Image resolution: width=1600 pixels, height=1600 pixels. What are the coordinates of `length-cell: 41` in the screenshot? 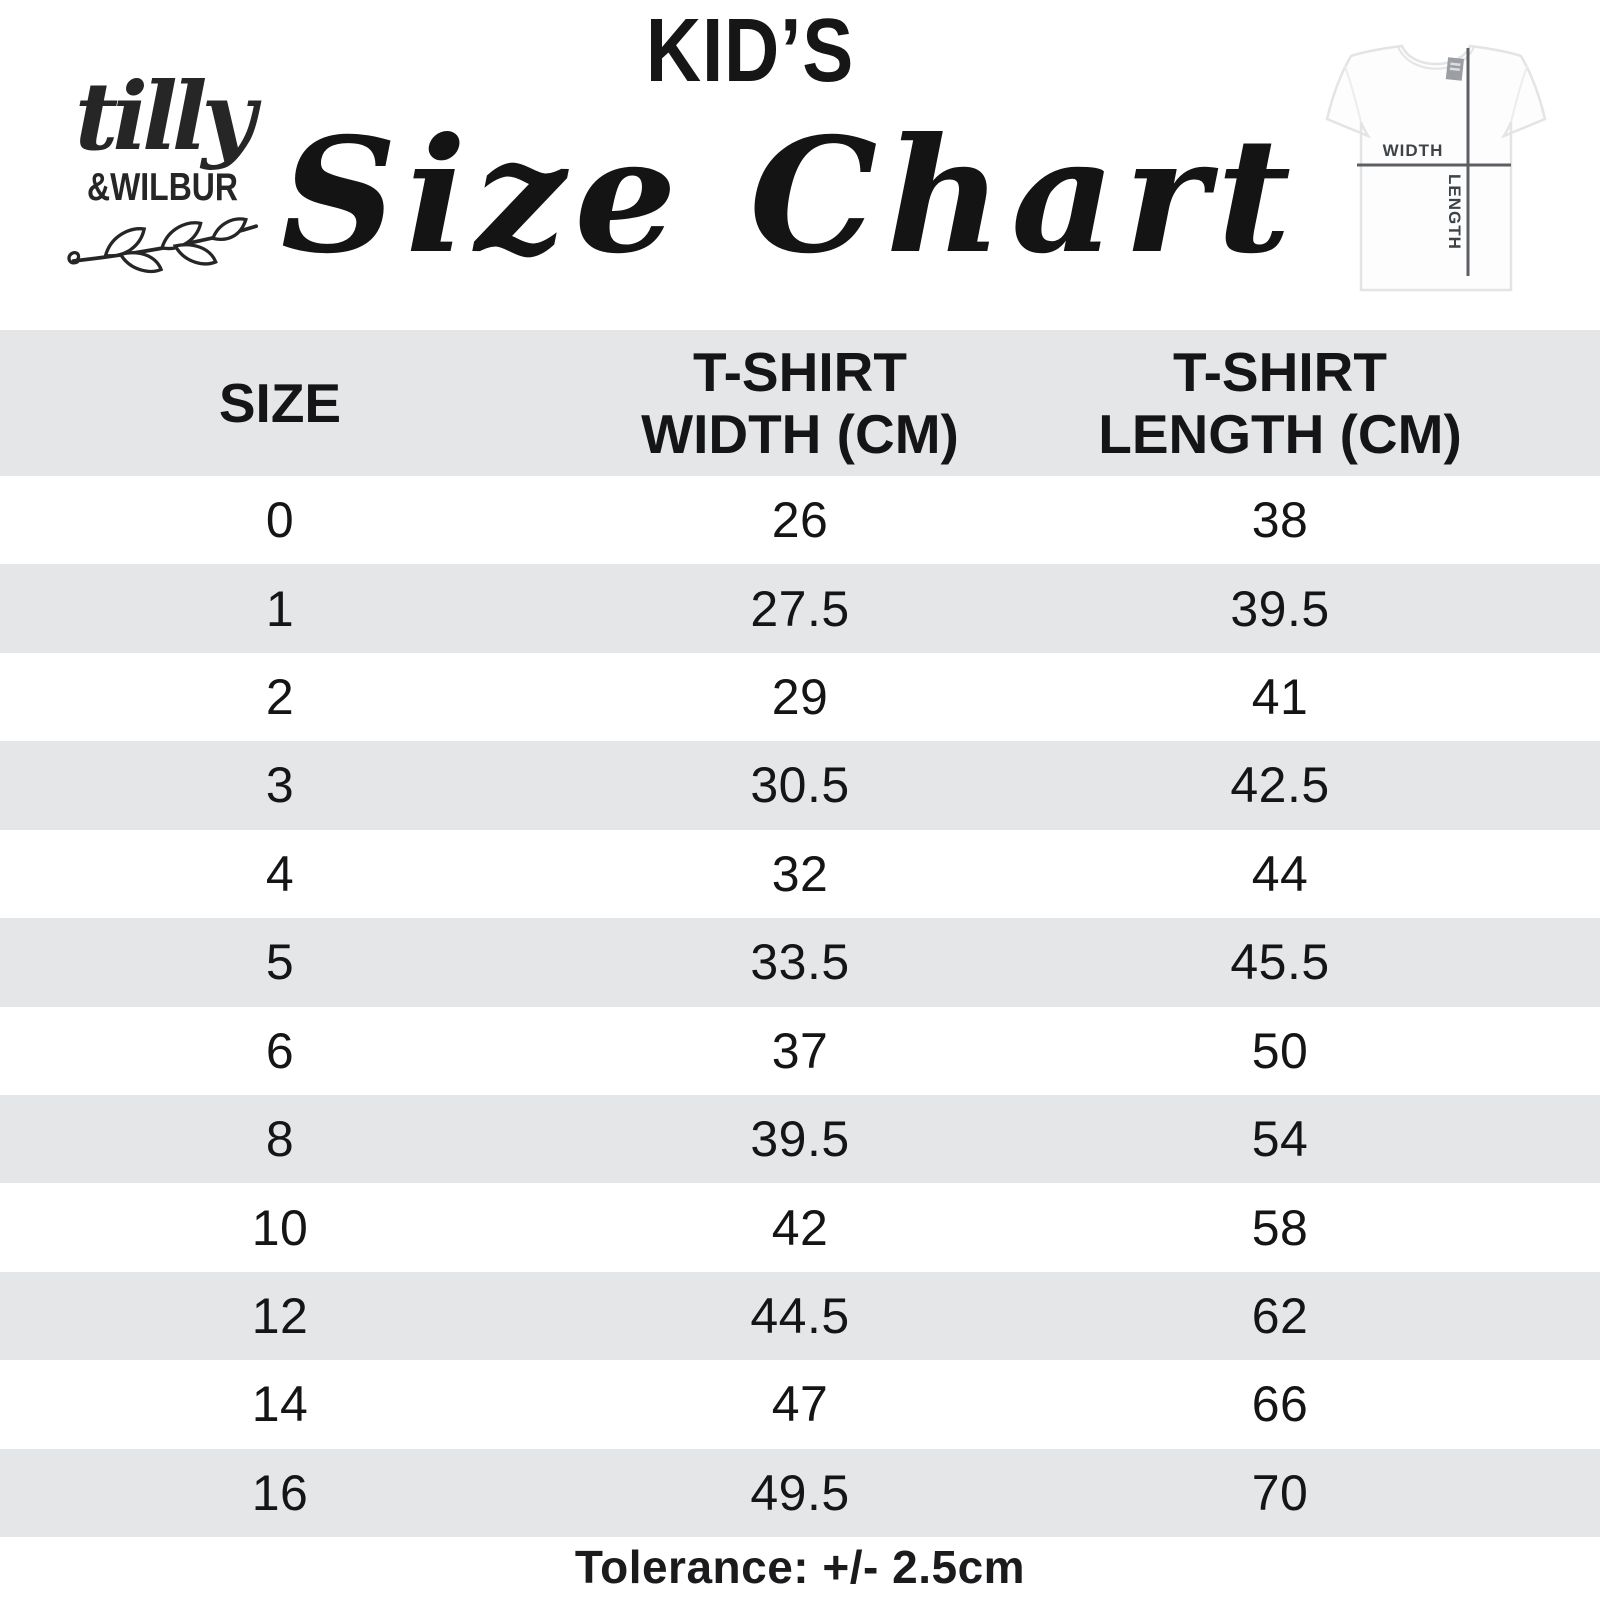 It's located at (1280, 697).